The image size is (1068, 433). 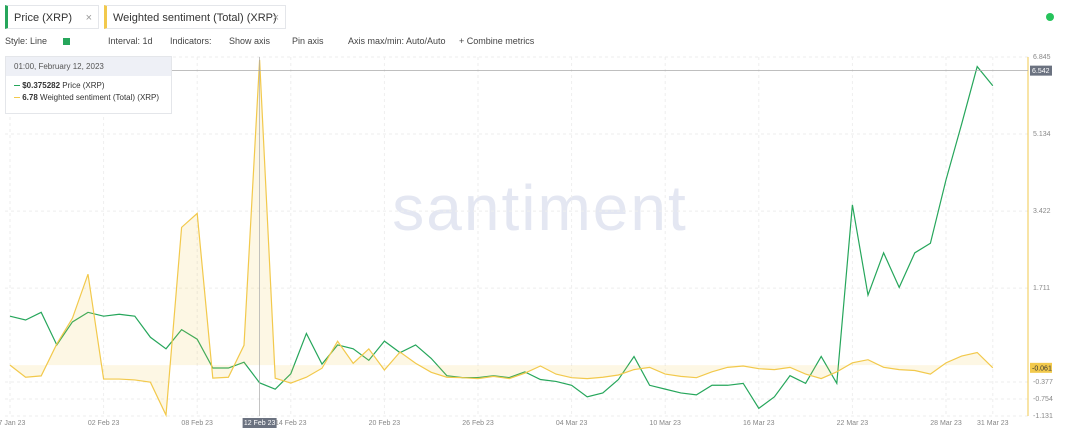 What do you see at coordinates (853, 423) in the screenshot?
I see `x-tick-label: 22 Mar 23` at bounding box center [853, 423].